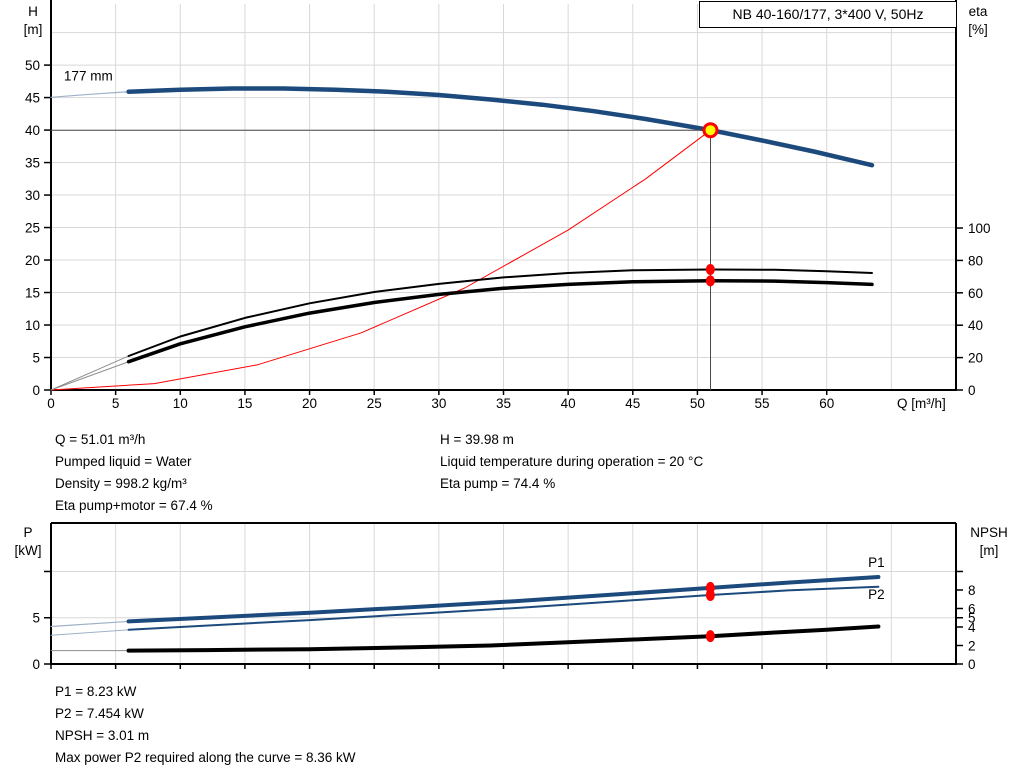 Image resolution: width=1024 pixels, height=781 pixels. Describe the element at coordinates (90, 94) in the screenshot. I see `head-curve-ext` at that location.